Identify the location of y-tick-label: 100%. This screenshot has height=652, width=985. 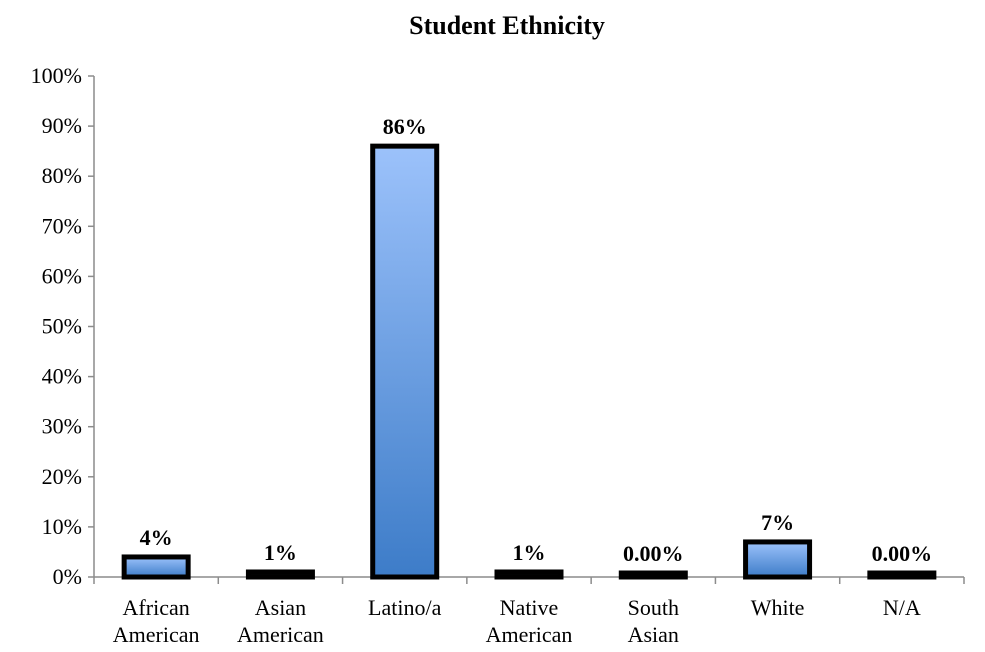
(56, 75).